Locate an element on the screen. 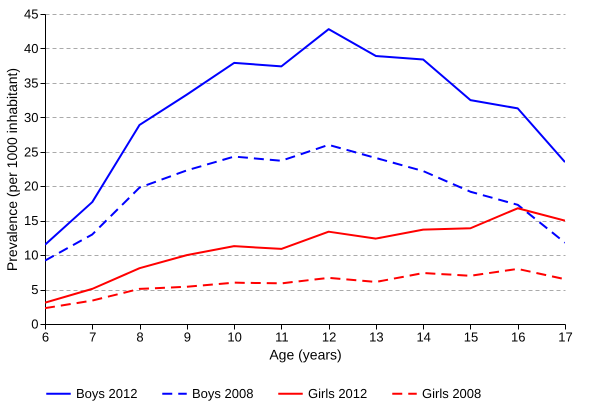 This screenshot has height=419, width=603. x-tick-label: 14 is located at coordinates (423, 337).